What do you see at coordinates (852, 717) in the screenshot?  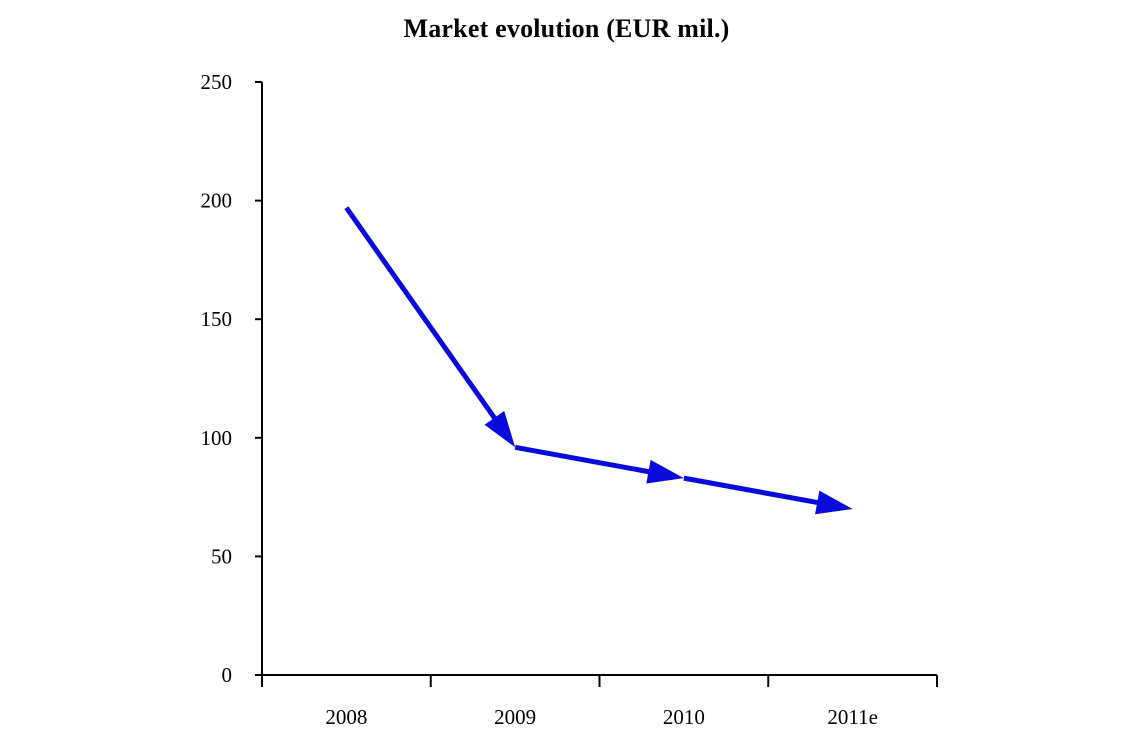 I see `x-tick-label: 2011e` at bounding box center [852, 717].